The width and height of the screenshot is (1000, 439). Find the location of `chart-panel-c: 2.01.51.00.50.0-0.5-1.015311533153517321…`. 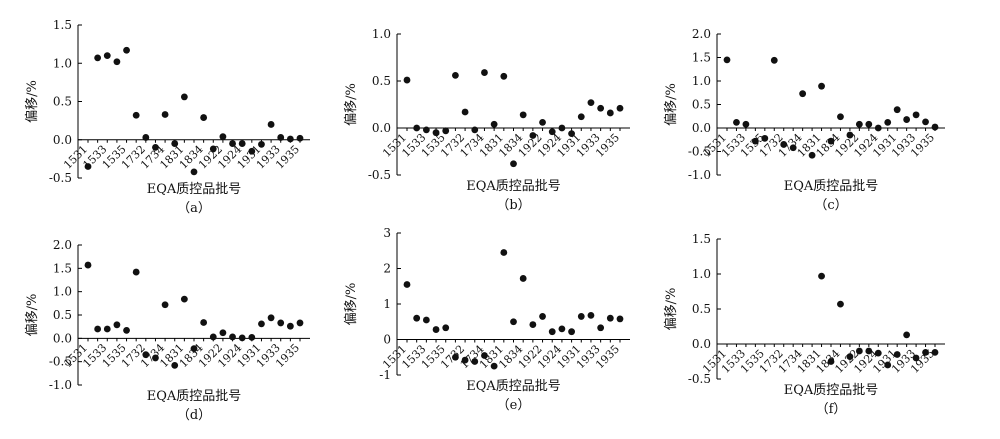

chart-panel-c: 2.01.51.00.50.0-0.5-1.015311533153517321… is located at coordinates (804, 120).